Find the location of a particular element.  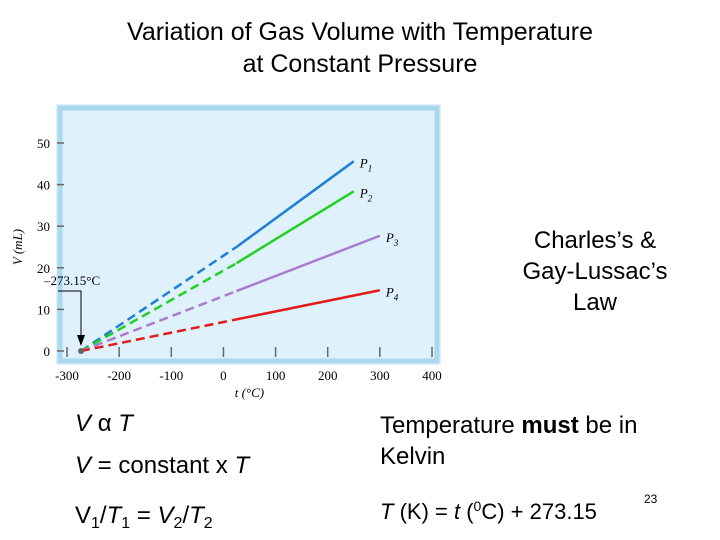

series-layer is located at coordinates (230, 256).